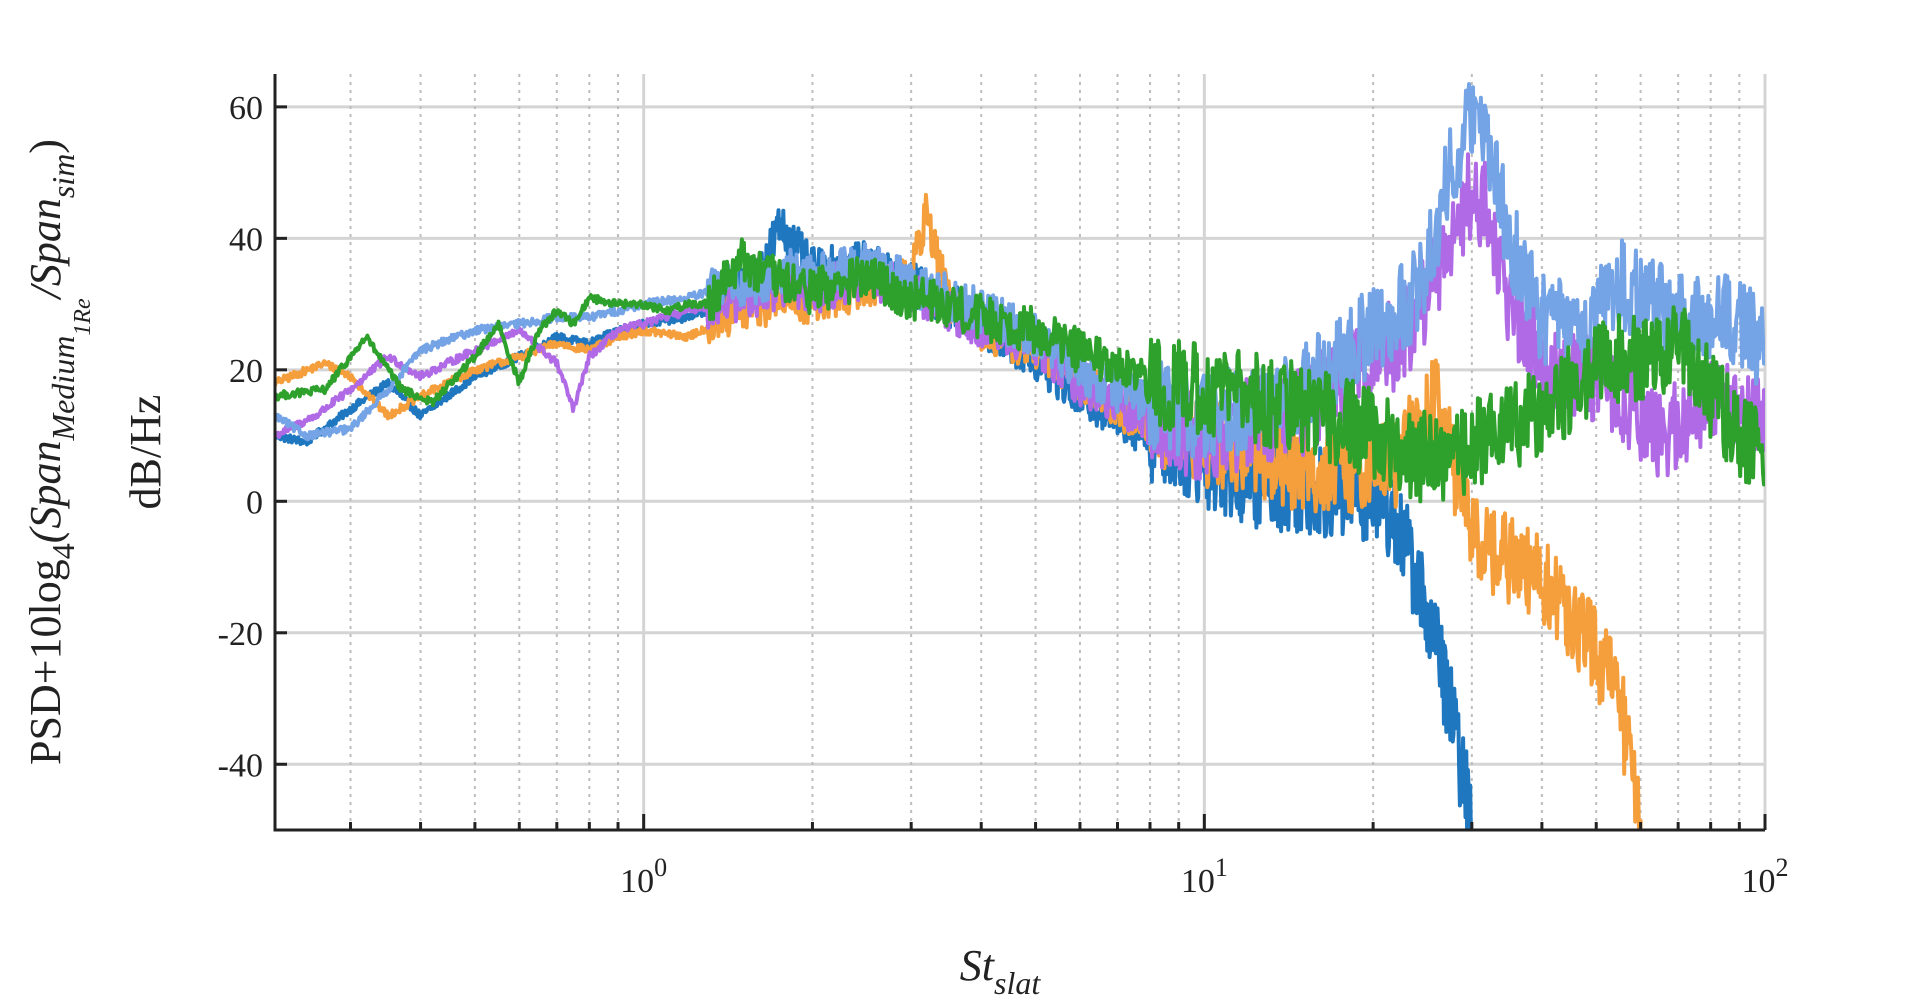  Describe the element at coordinates (240, 765) in the screenshot. I see `y-tick-label: -40` at that location.